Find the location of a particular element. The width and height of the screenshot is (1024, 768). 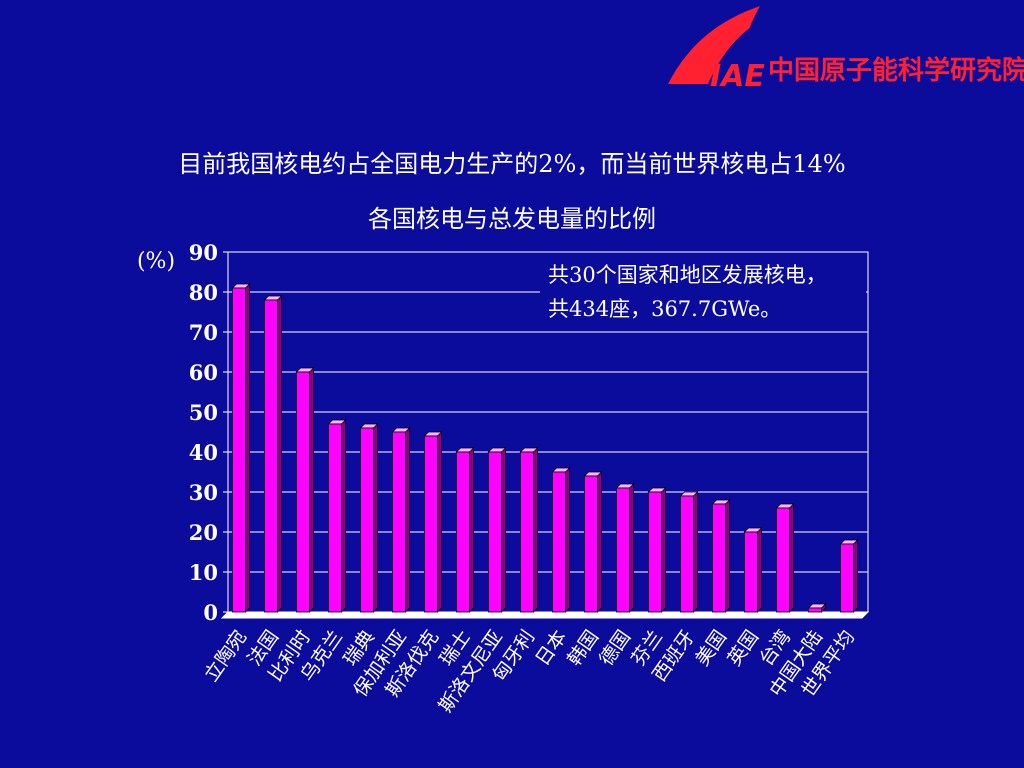

x-tick-label: 德国 is located at coordinates (615, 648).